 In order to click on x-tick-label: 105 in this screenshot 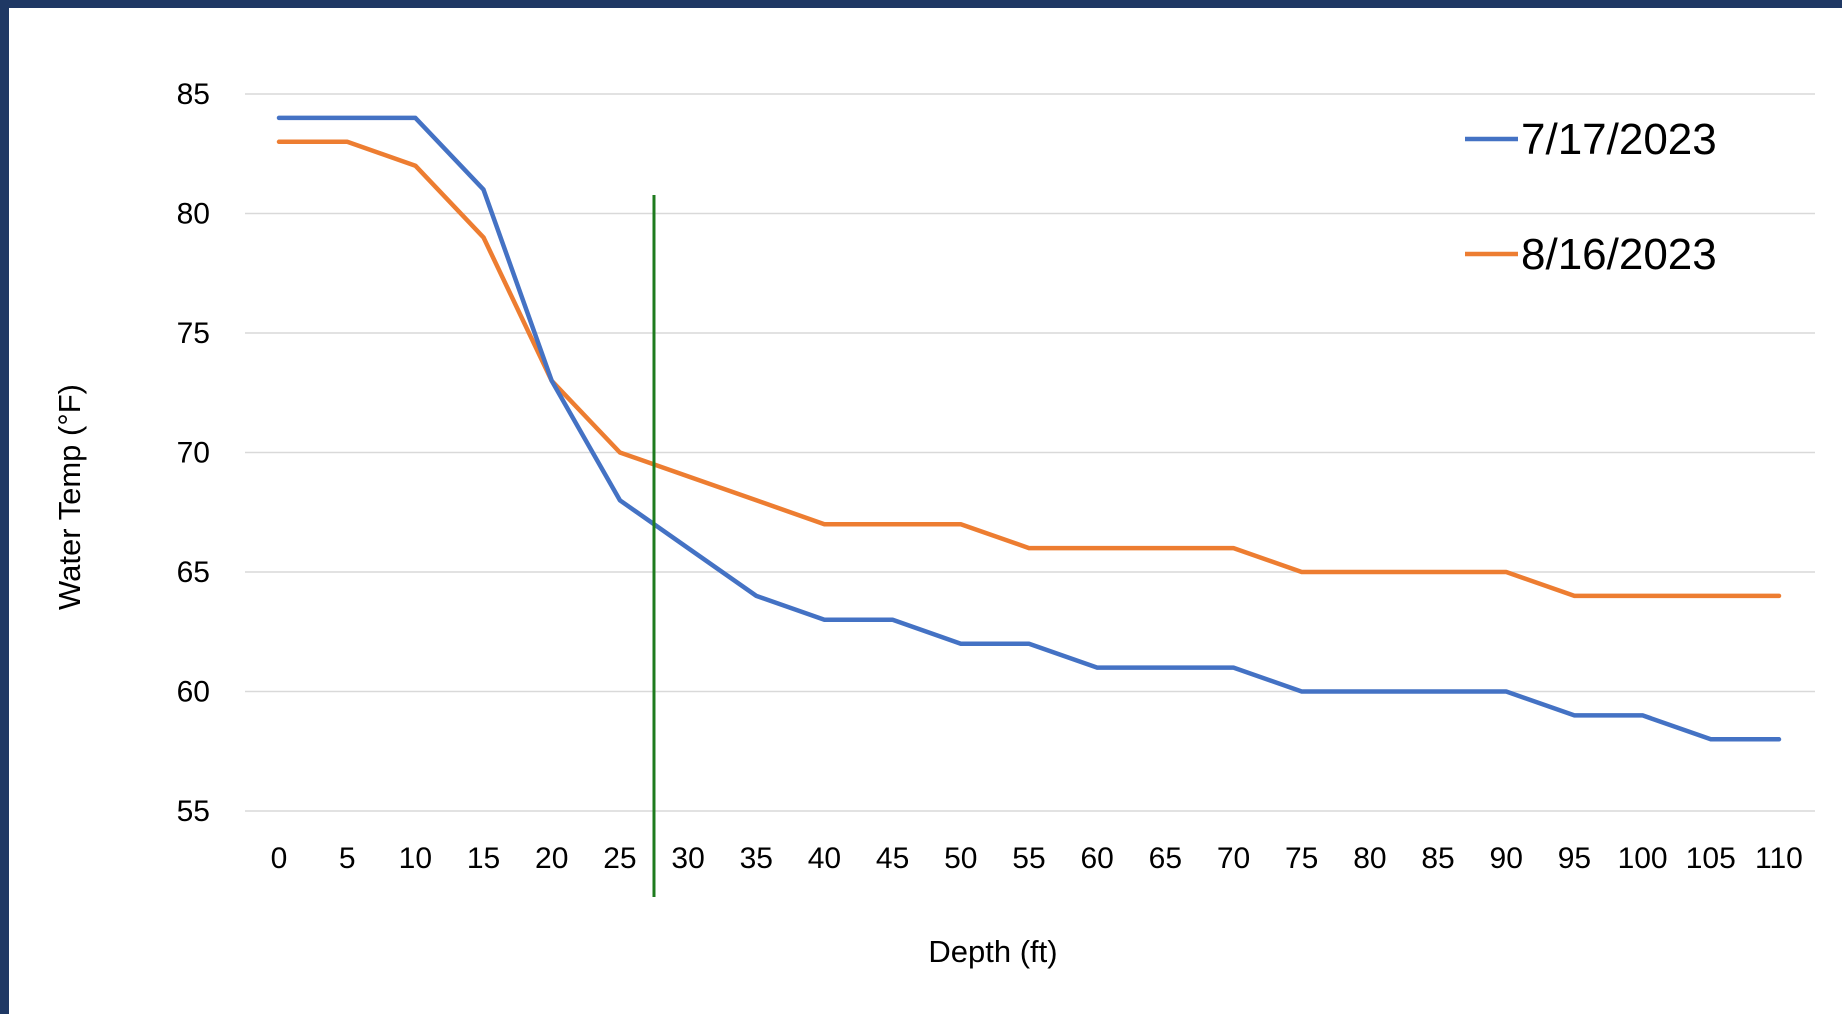, I will do `click(1711, 858)`.